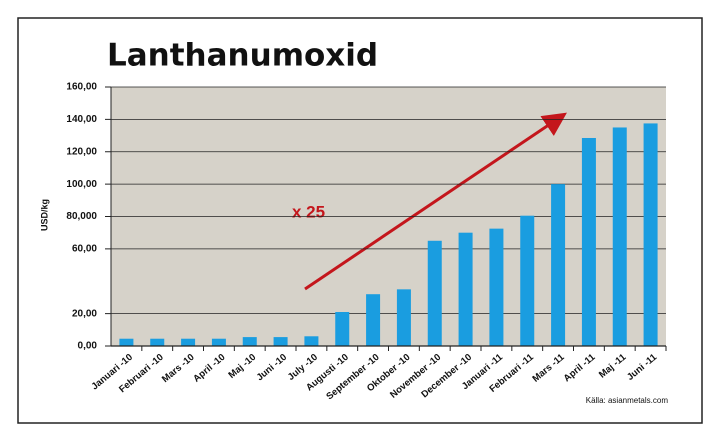 The width and height of the screenshot is (720, 443). I want to click on y-tick-label: 160,00, so click(81, 87).